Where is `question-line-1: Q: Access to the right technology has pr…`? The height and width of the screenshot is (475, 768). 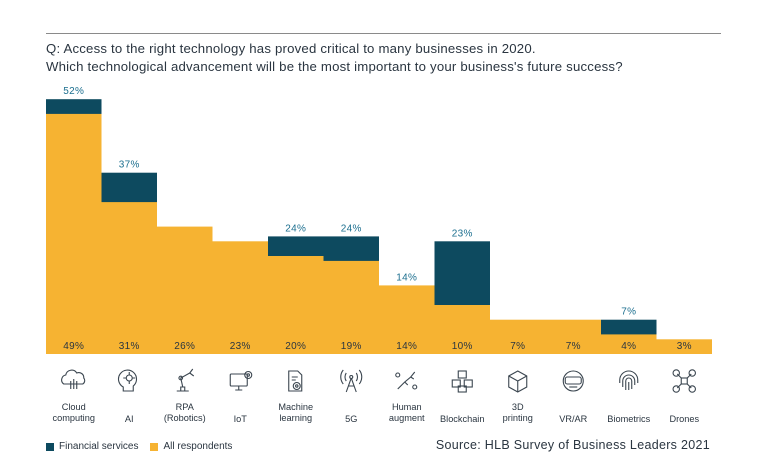 question-line-1: Q: Access to the right technology has pr… is located at coordinates (291, 48).